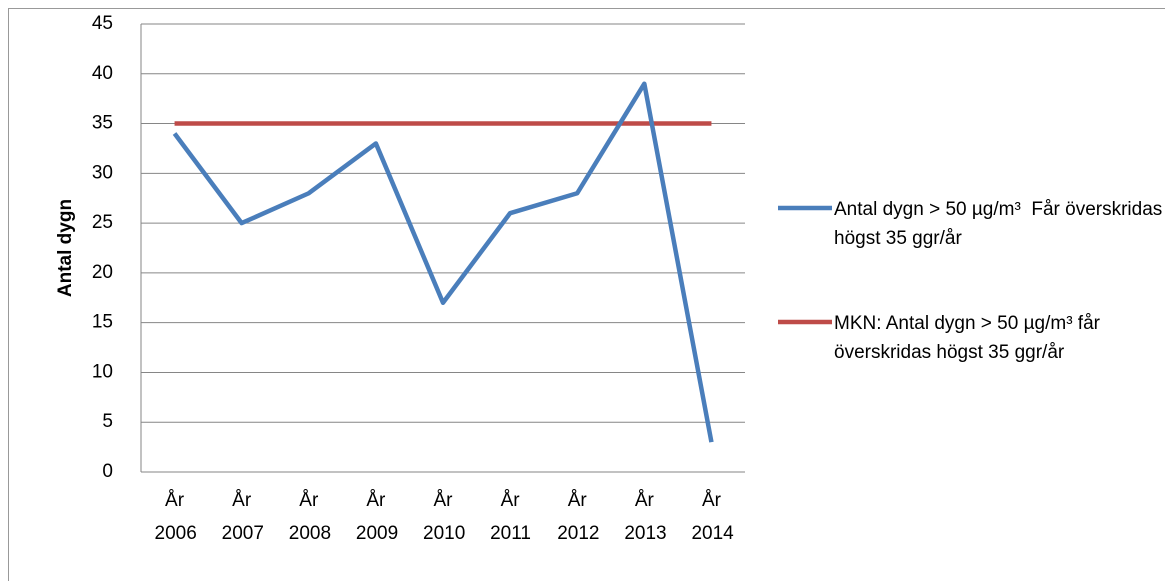  Describe the element at coordinates (310, 517) in the screenshot. I see `x-tick-label: År 2008` at that location.